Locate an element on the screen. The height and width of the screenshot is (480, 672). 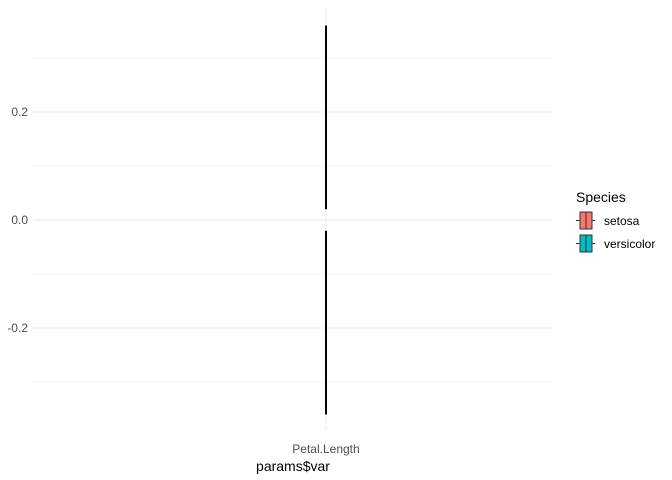
legend-label: versicolor is located at coordinates (629, 244).